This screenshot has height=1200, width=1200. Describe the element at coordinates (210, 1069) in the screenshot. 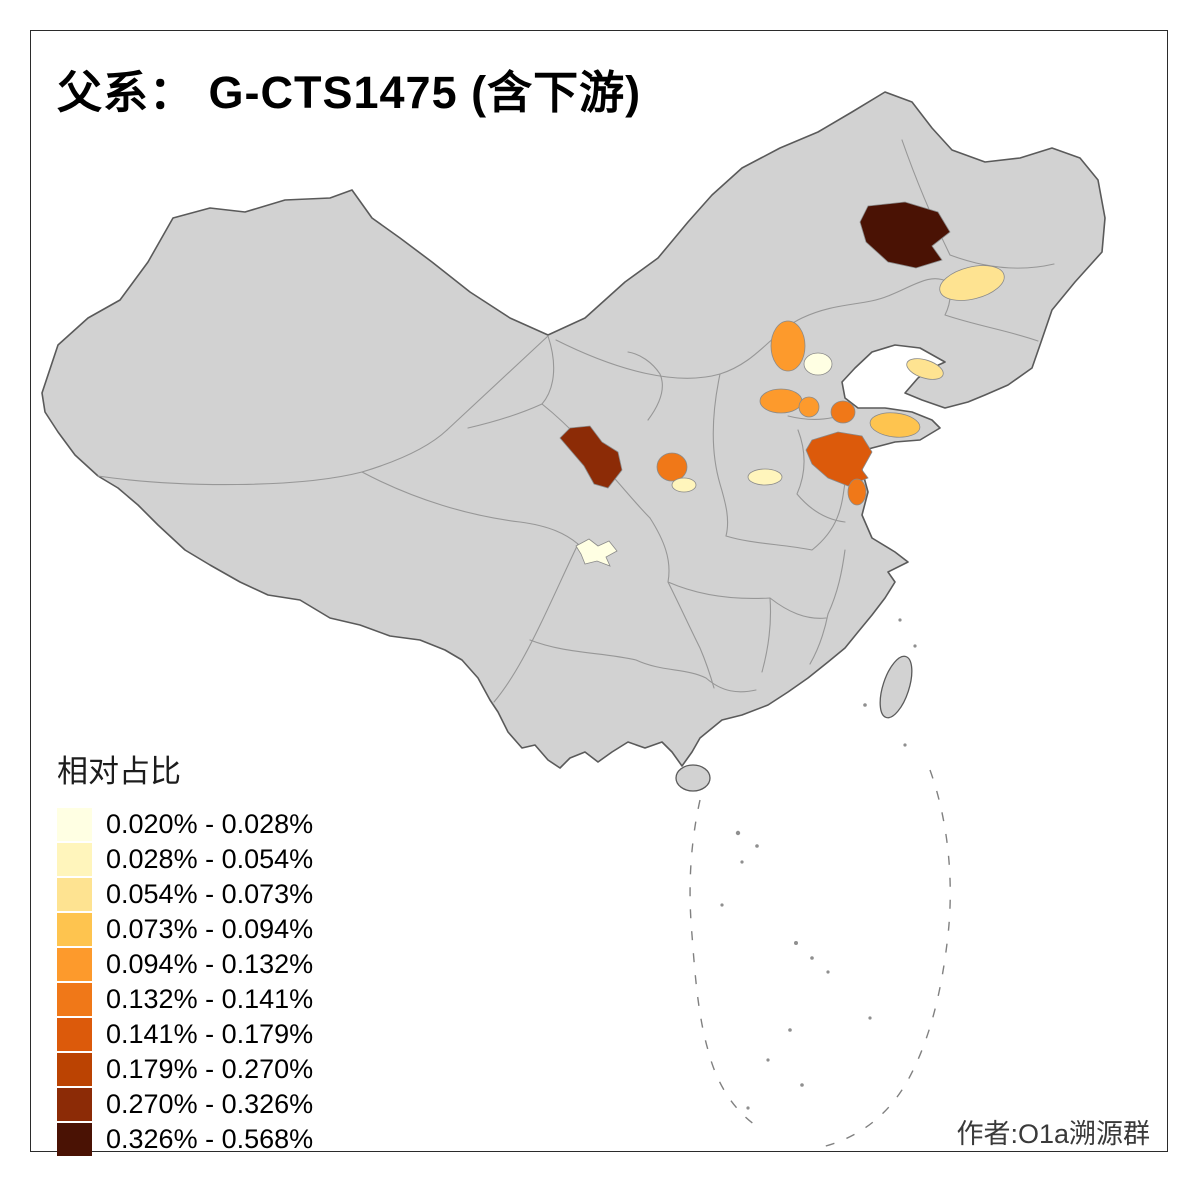

I see `legend-label: 0.179% - 0.270%` at that location.